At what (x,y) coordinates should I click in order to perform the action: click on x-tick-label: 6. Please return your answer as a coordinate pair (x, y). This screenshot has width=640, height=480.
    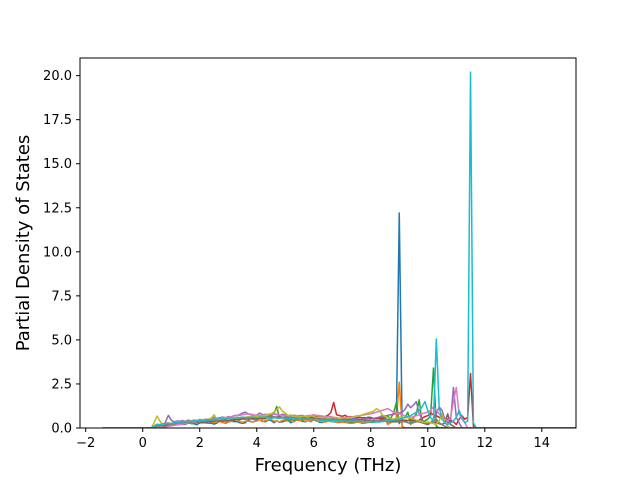
    Looking at the image, I should click on (314, 443).